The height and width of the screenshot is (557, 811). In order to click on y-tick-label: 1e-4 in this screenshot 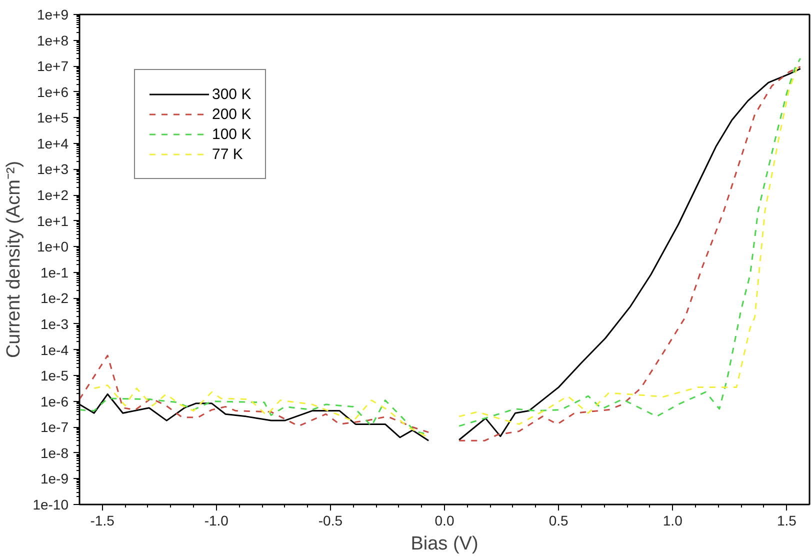, I will do `click(54, 350)`.